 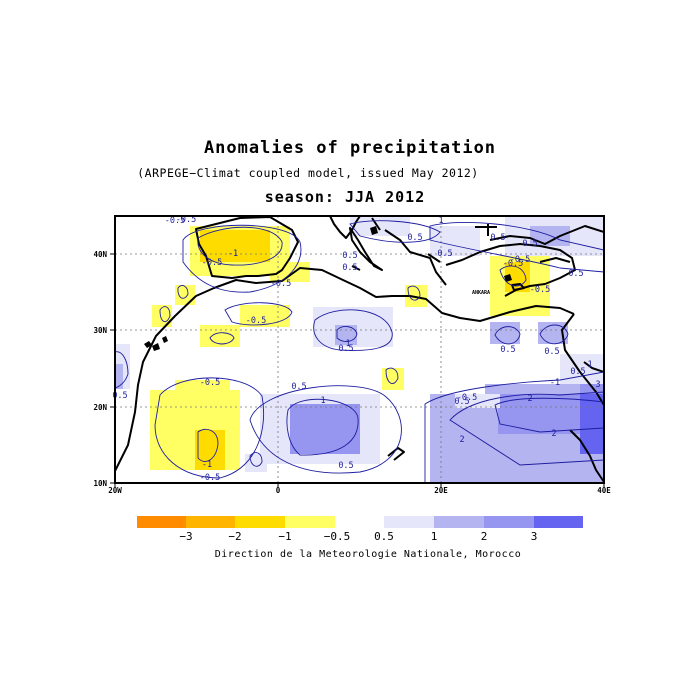 What do you see at coordinates (481, 293) in the screenshot?
I see `city-label: ANKARA` at bounding box center [481, 293].